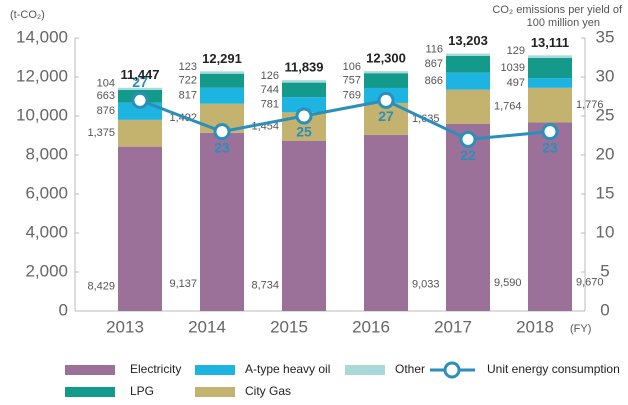  I want to click on data-label: 866, so click(434, 81).